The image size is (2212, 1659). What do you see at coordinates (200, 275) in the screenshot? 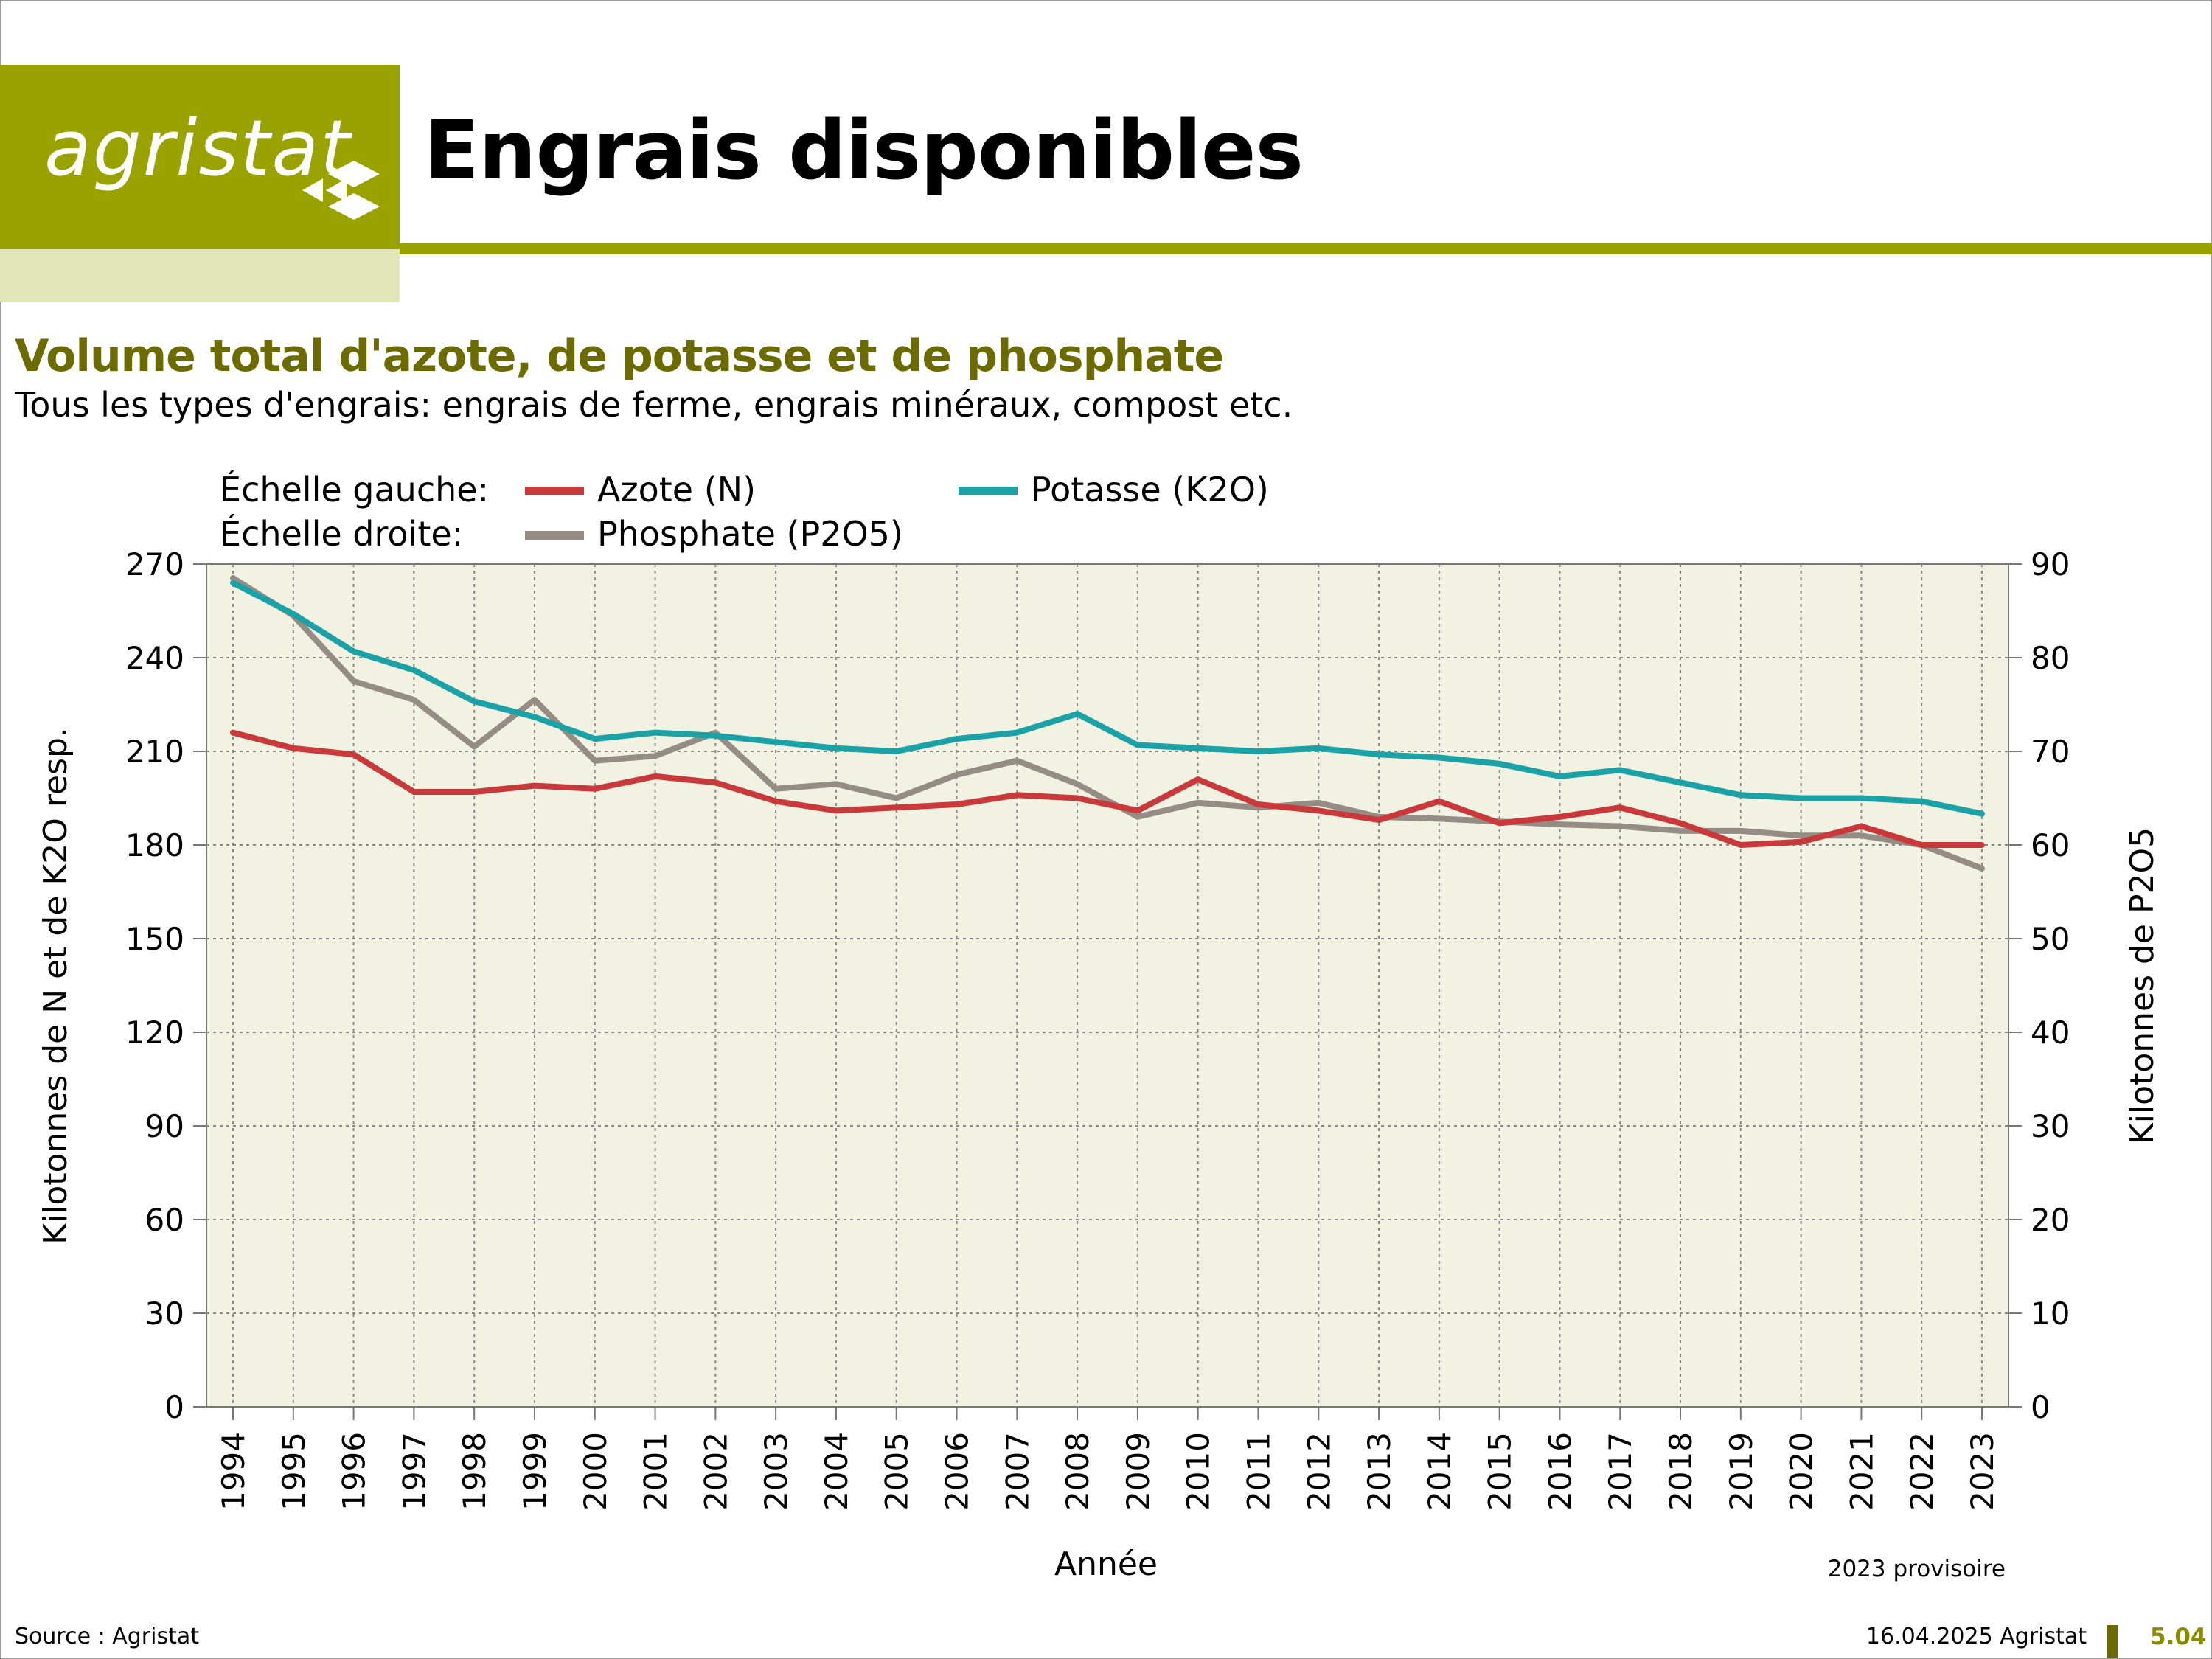
I see `logo-underlay` at bounding box center [200, 275].